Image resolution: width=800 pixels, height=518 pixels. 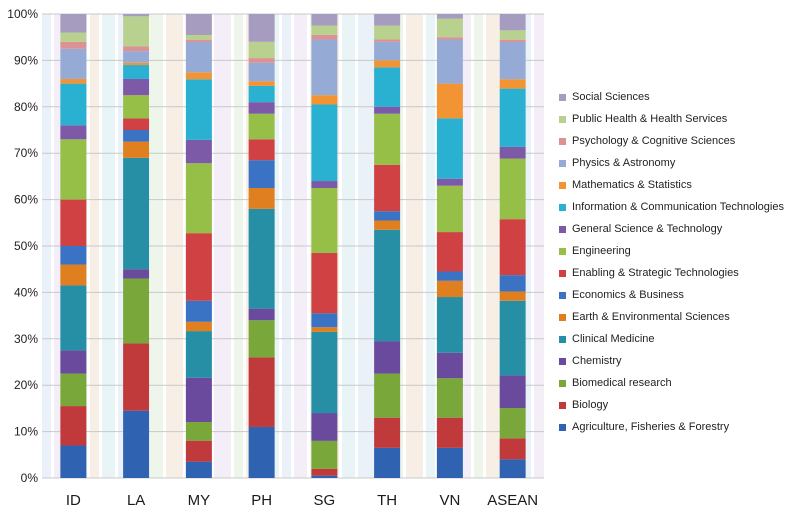 I want to click on y-tick-label: 100%, so click(x=22, y=14).